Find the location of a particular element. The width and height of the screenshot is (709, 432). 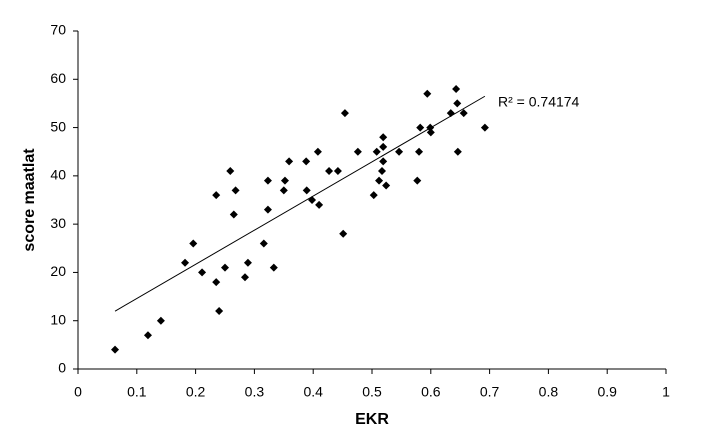

y-tick-label: 60 is located at coordinates (58, 78).